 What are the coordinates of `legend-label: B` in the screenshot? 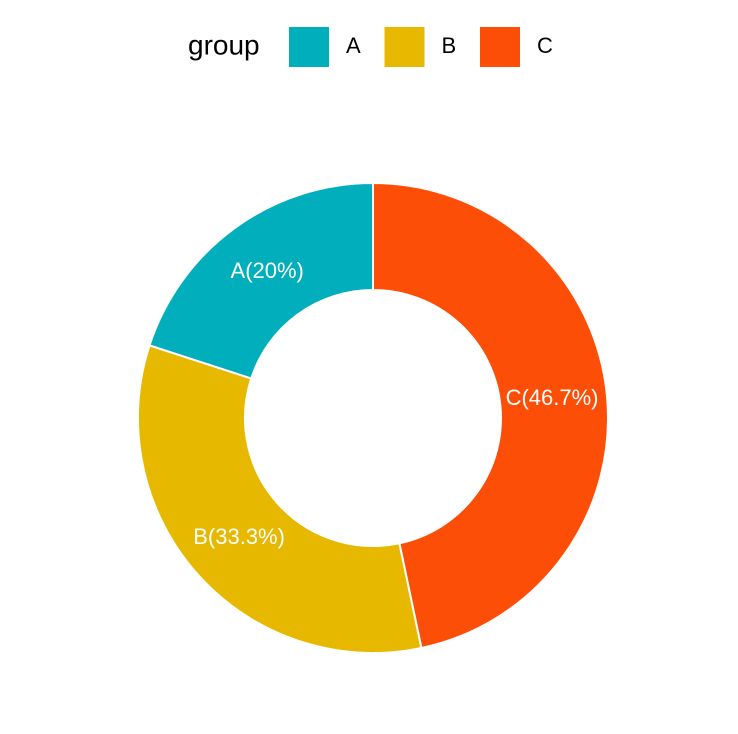 It's located at (449, 45).